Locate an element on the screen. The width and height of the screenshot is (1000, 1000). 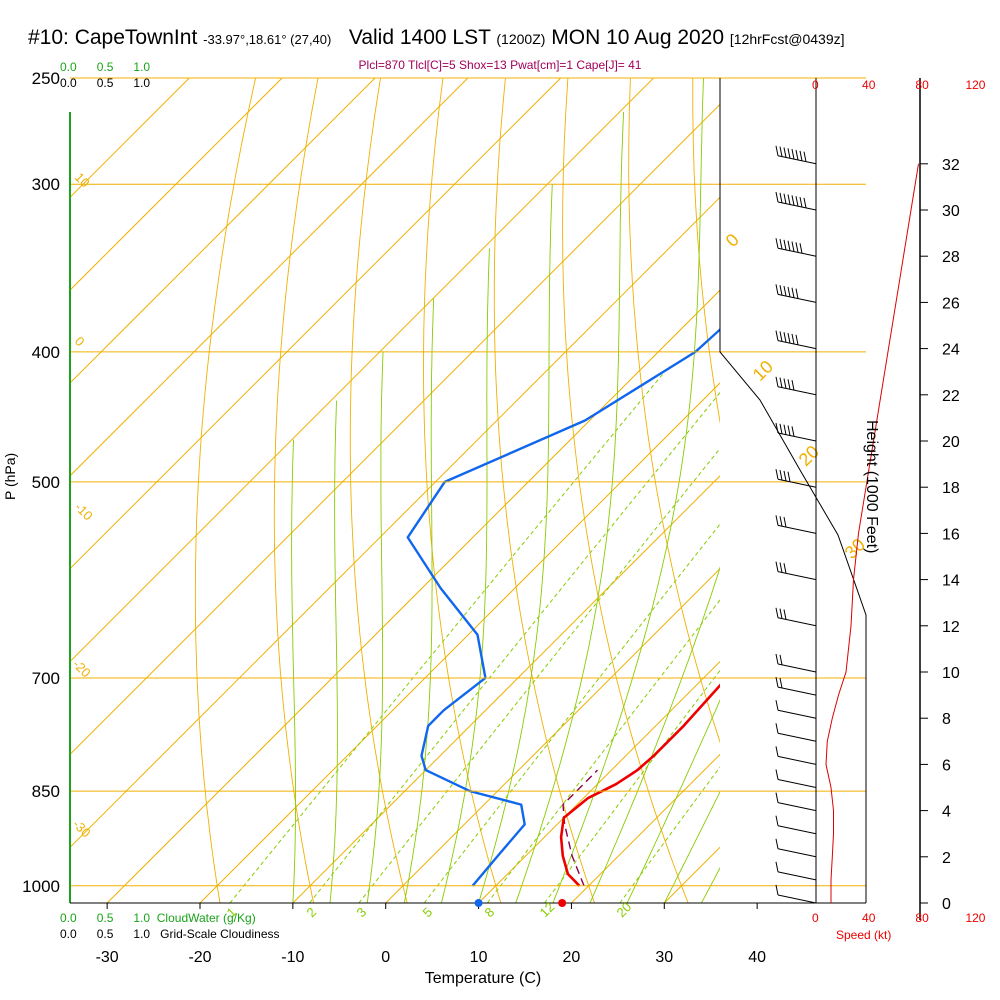
cw-tick-0: 0.0 is located at coordinates (68, 67).